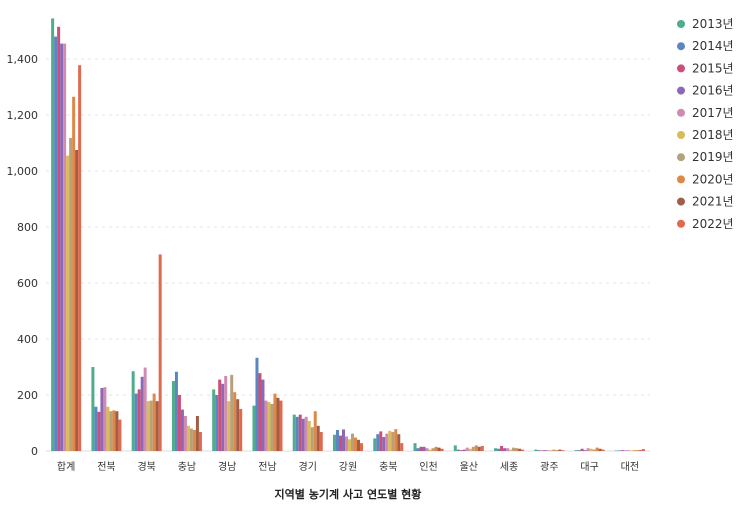 The width and height of the screenshot is (743, 512). I want to click on legend-item: 2021년, so click(705, 202).